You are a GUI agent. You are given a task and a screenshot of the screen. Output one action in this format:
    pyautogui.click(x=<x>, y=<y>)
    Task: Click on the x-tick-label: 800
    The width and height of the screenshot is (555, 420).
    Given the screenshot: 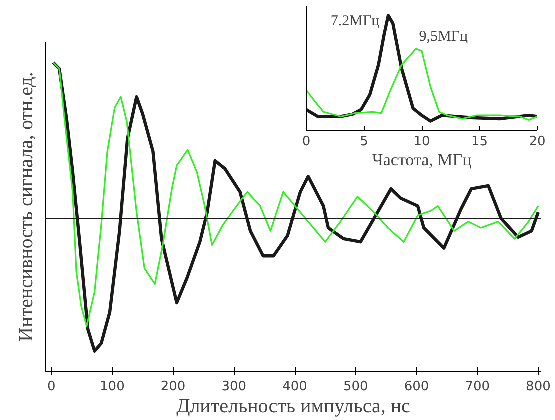 What is the action you would take?
    pyautogui.click(x=538, y=387)
    